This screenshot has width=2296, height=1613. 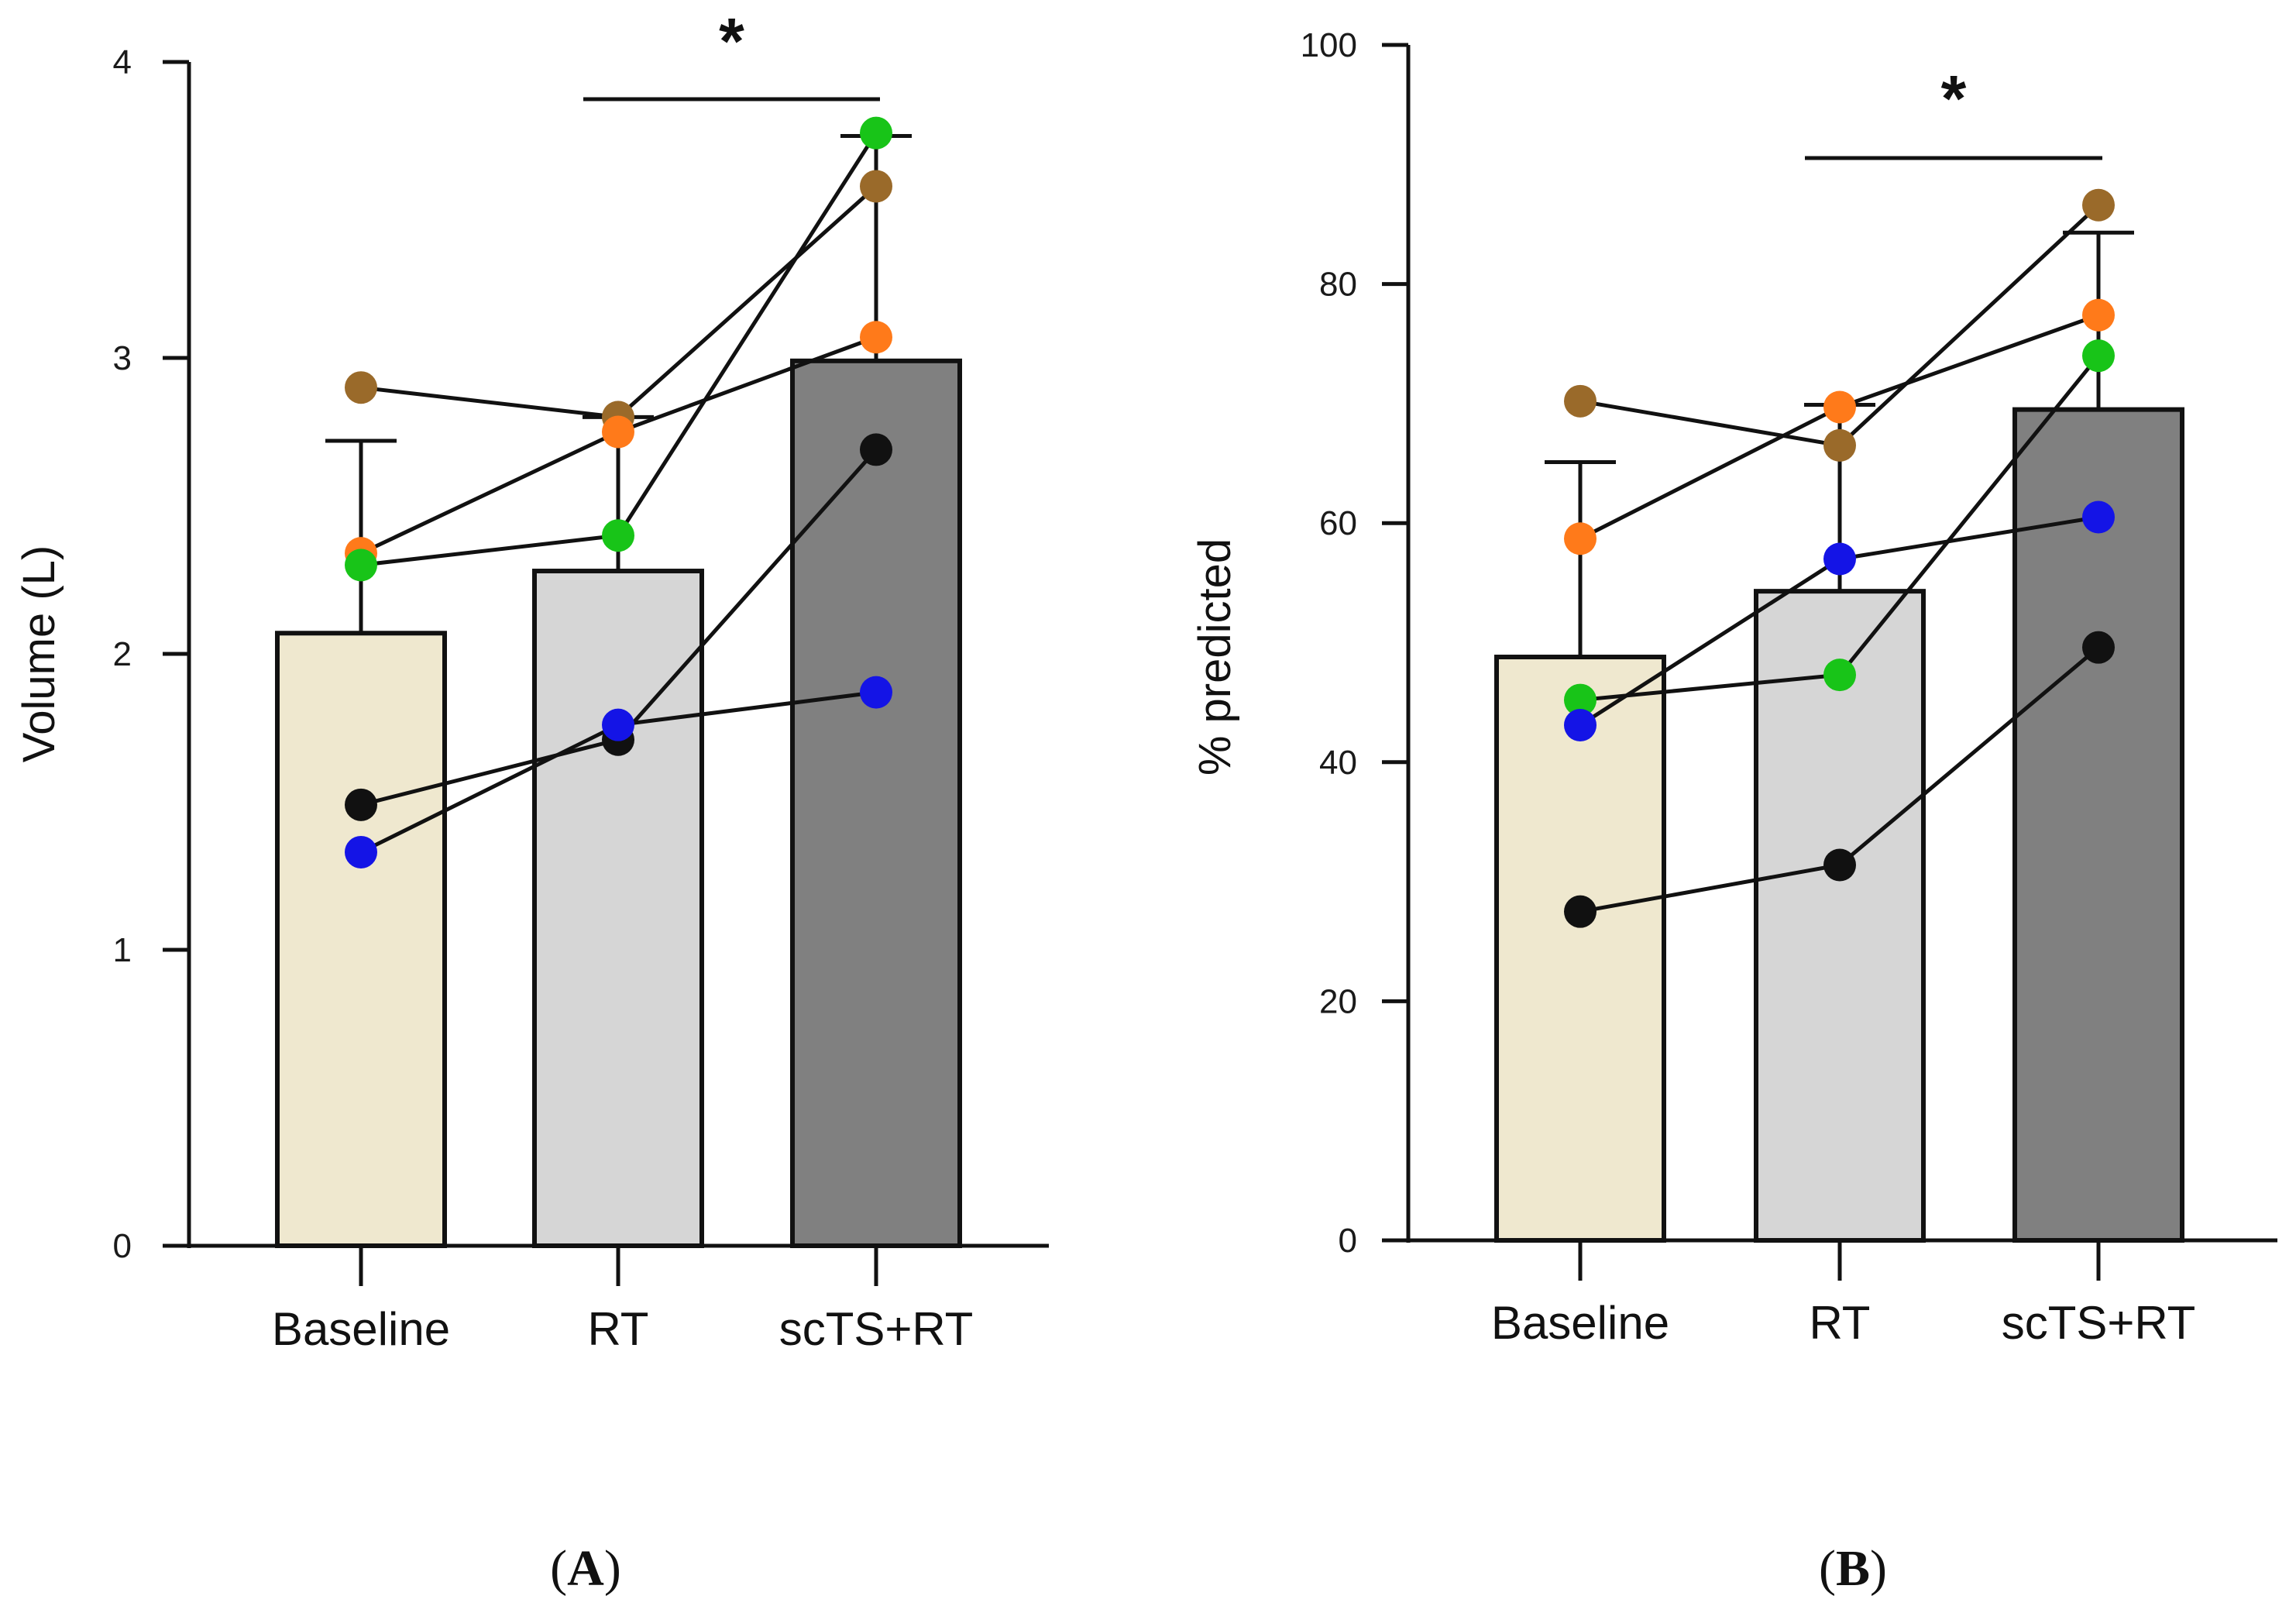 What do you see at coordinates (1338, 285) in the screenshot?
I see `y-tick-label: 80` at bounding box center [1338, 285].